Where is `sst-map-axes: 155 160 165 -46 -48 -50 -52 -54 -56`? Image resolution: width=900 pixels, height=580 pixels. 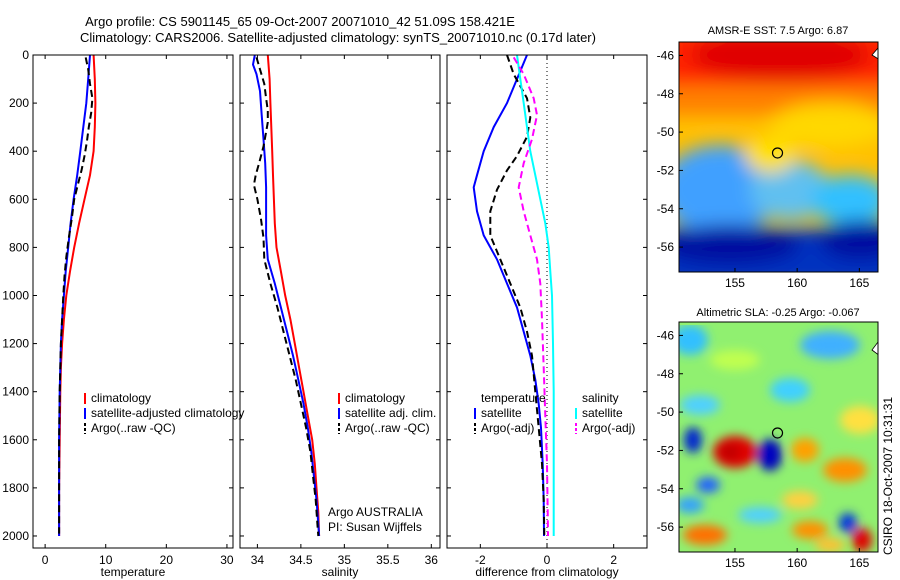
sst-map-axes: 155 160 165 -46 -48 -50 -52 -54 -56 is located at coordinates (763, 169).